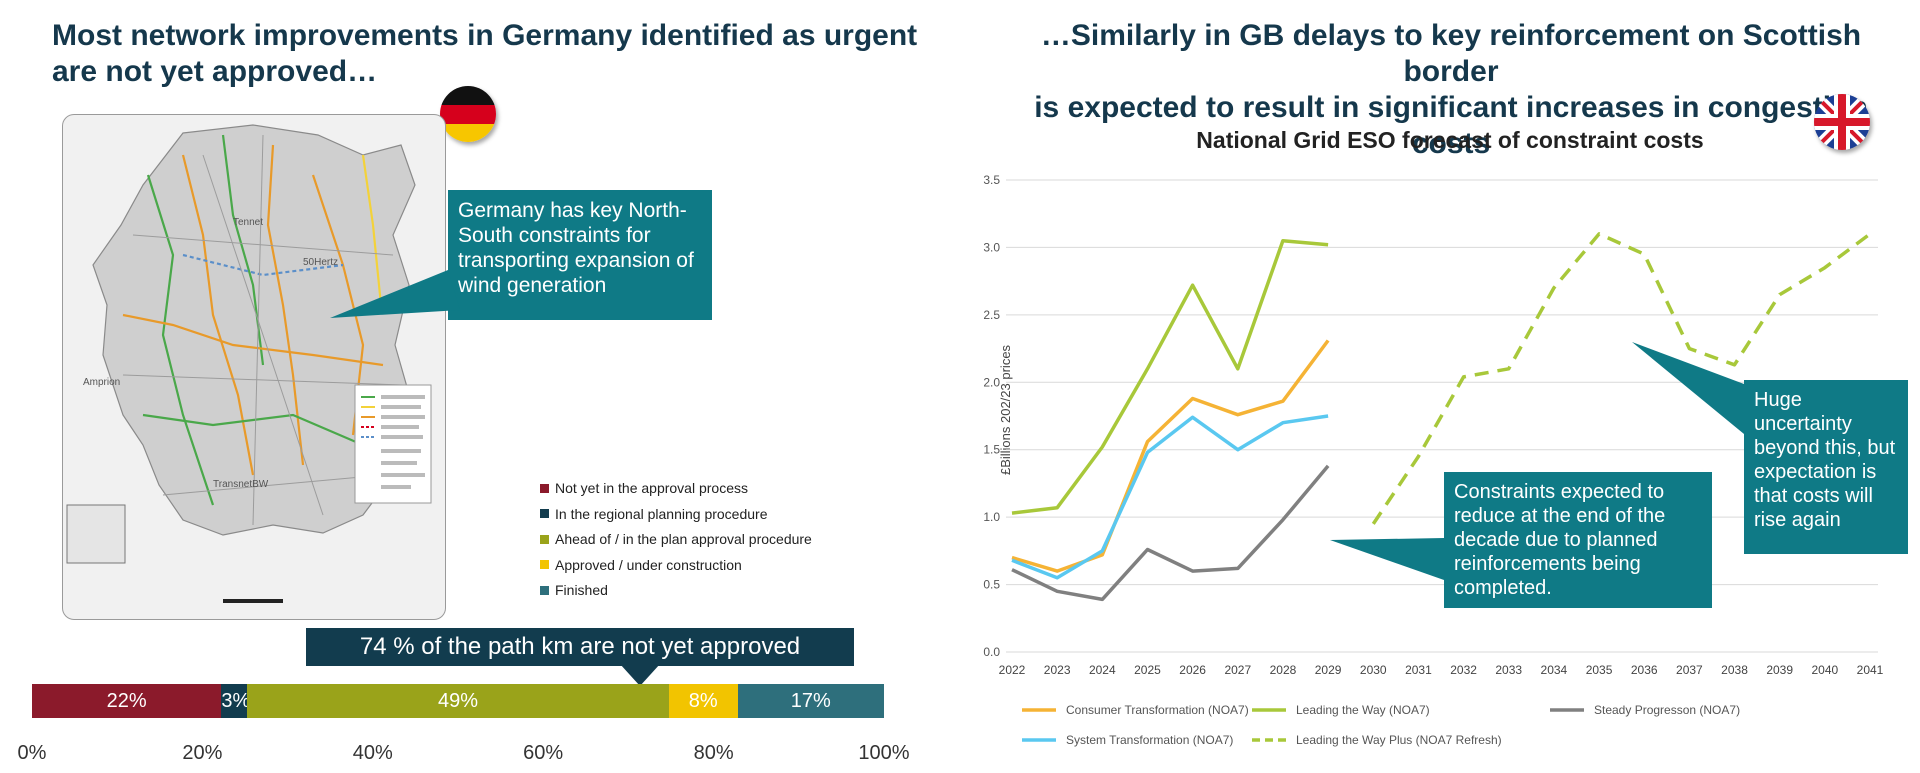  What do you see at coordinates (393, 444) in the screenshot?
I see `map-key-box` at bounding box center [393, 444].